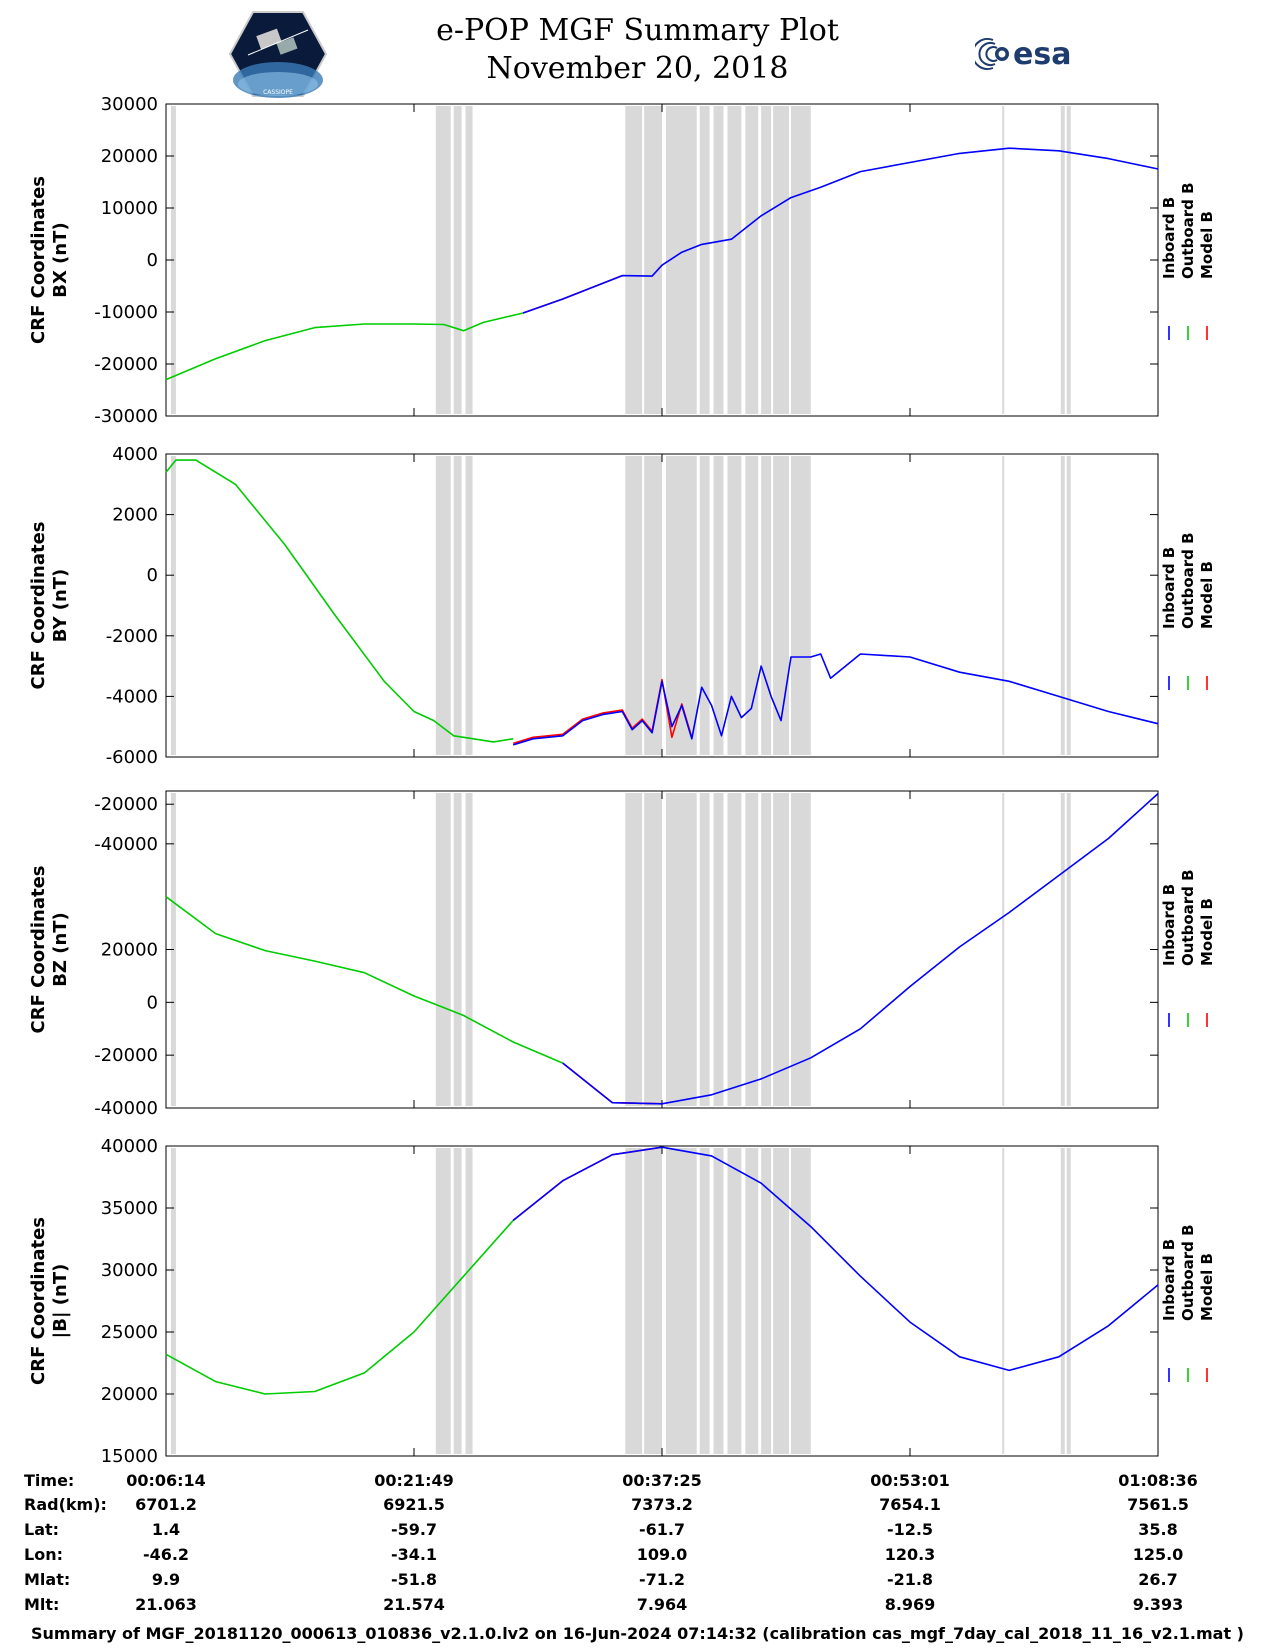 This screenshot has width=1275, height=1650. I want to click on ephemeris-value: 00:37:25, so click(662, 1480).